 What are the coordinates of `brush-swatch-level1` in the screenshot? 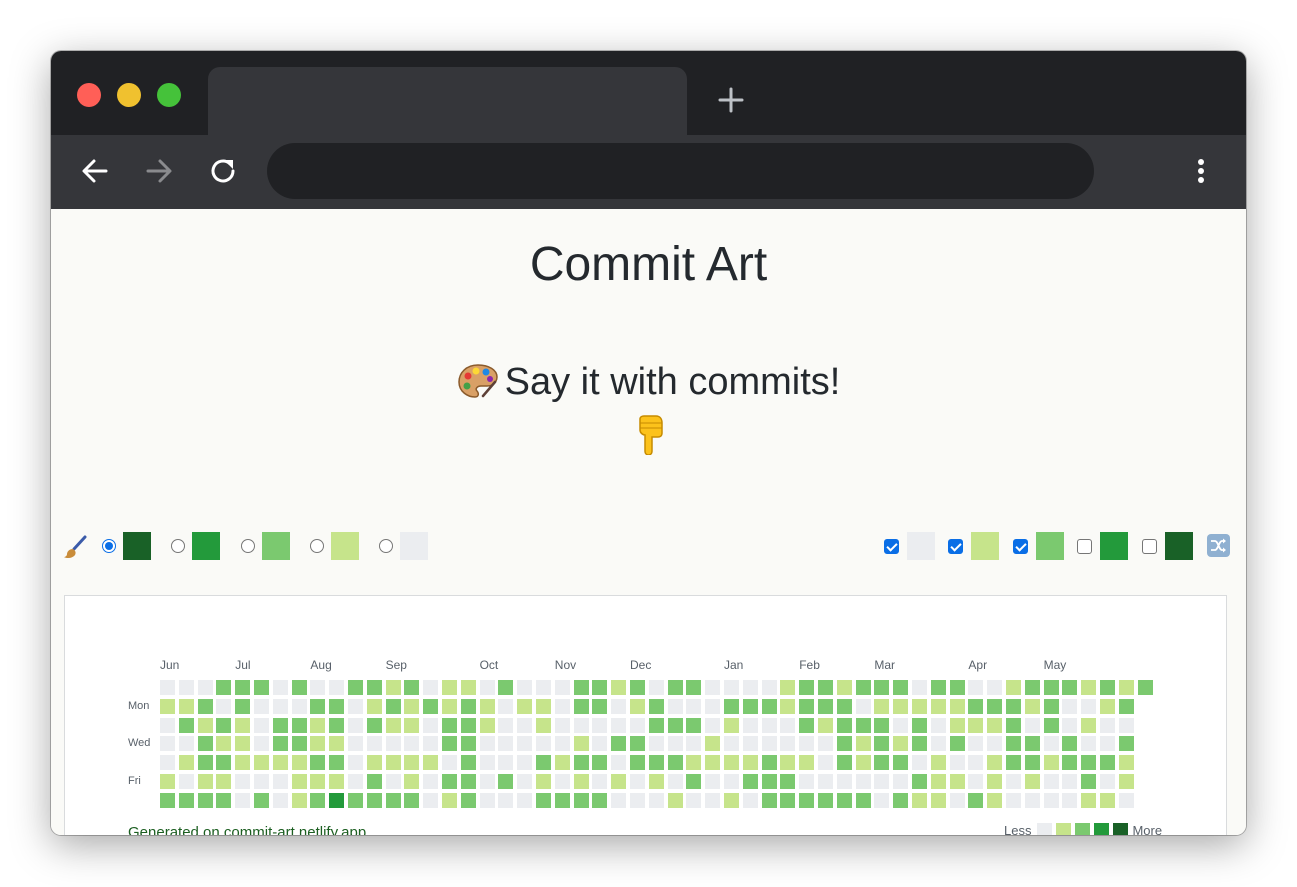 It's located at (345, 546).